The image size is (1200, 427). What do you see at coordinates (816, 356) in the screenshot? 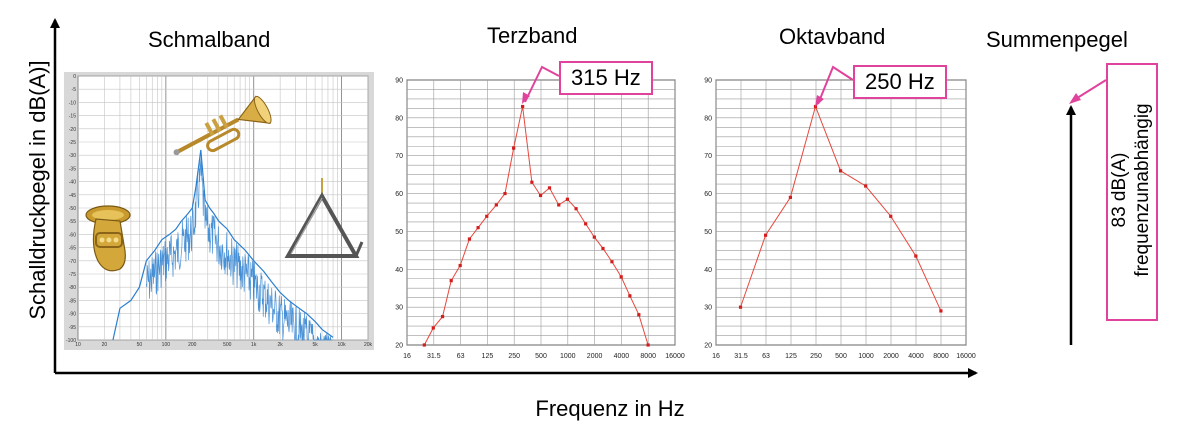
I see `octave-x-tick: 250` at bounding box center [816, 356].